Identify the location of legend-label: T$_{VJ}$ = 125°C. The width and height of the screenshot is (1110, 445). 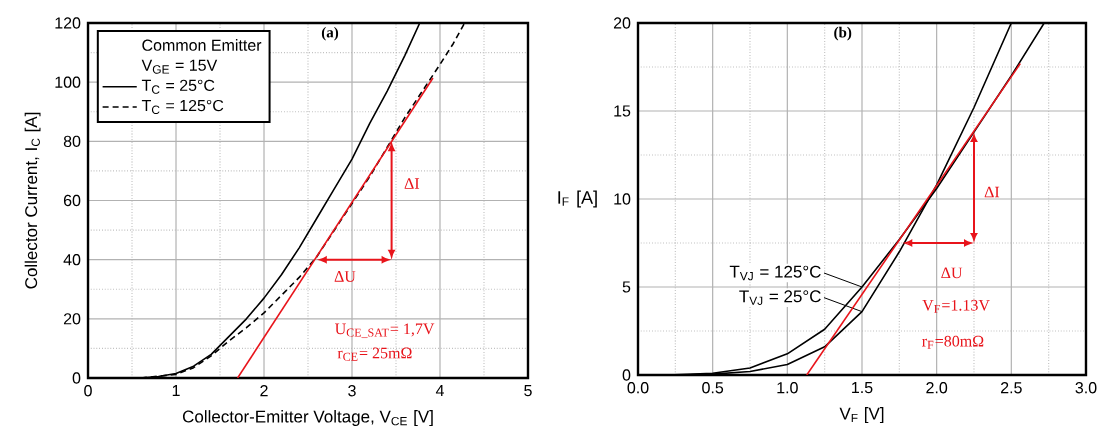
(775, 273).